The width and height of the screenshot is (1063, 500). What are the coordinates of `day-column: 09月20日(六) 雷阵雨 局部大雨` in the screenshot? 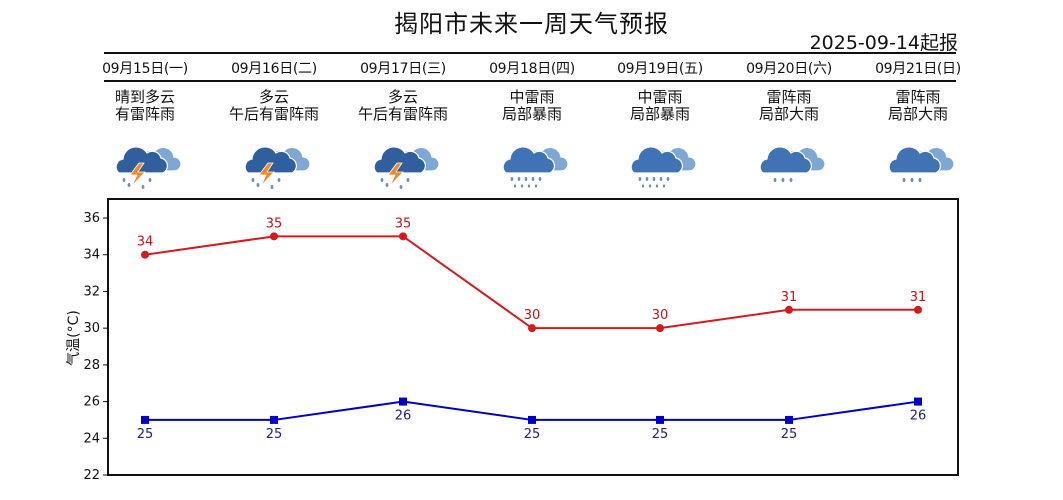 It's located at (789, 123).